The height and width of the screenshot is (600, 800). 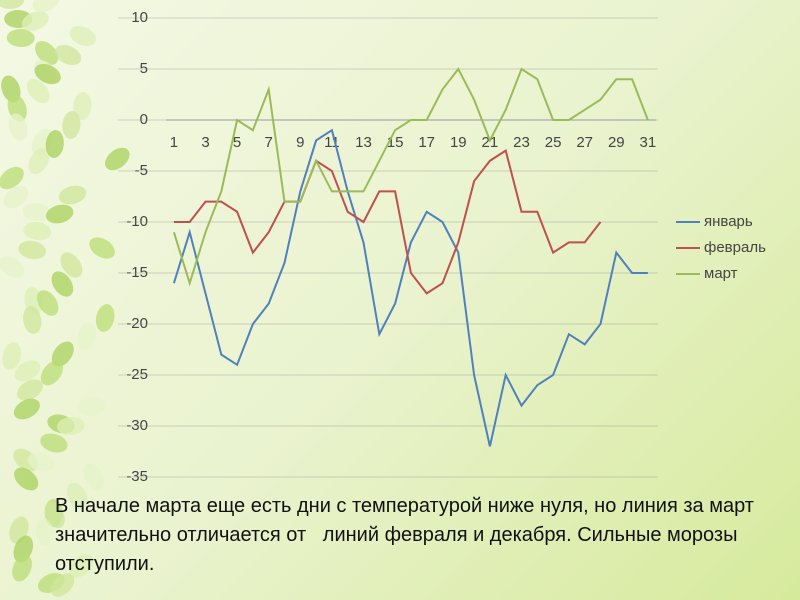 I want to click on x-tick-label: 9, so click(x=300, y=142).